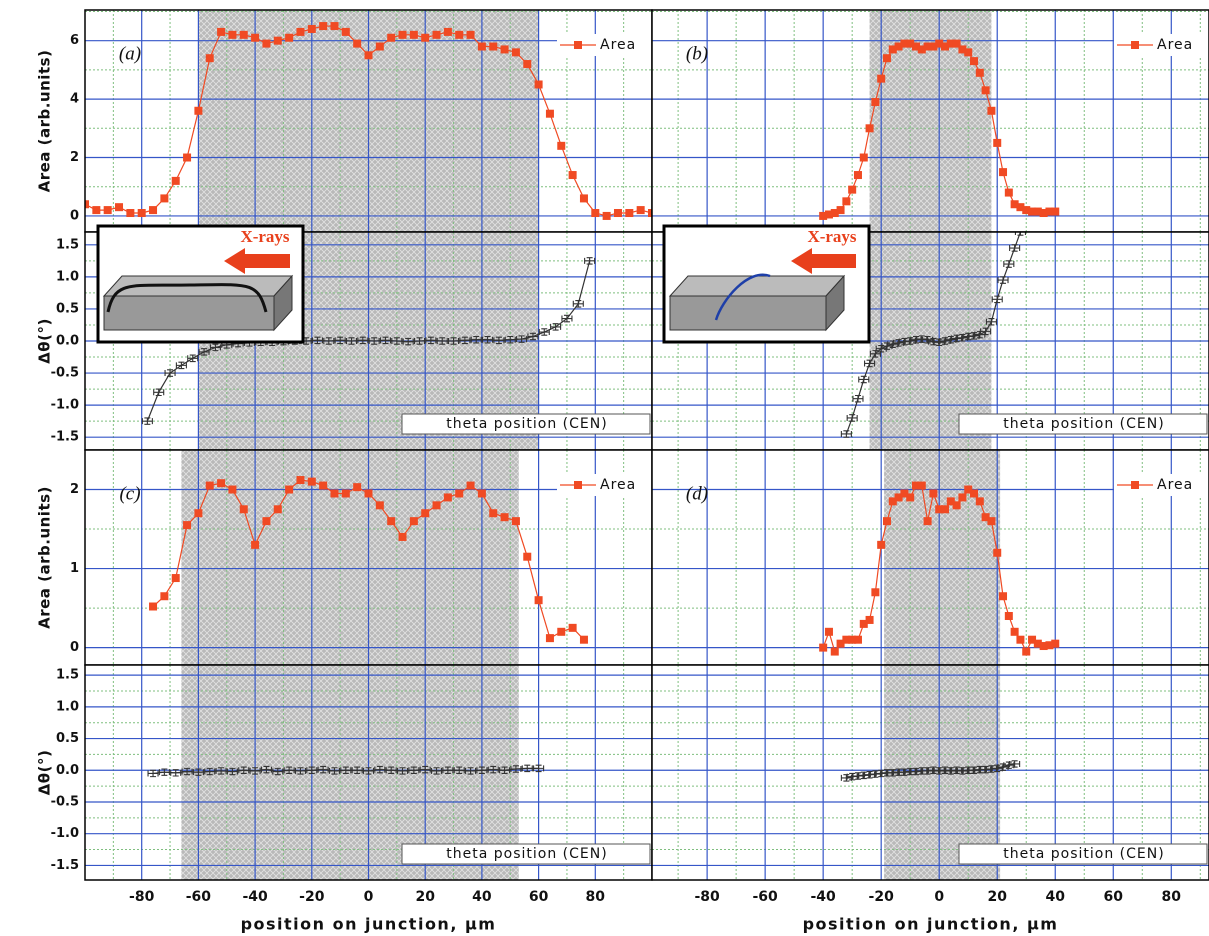 The height and width of the screenshot is (936, 1209). I want to click on x-tick-label: -40, so click(255, 897).